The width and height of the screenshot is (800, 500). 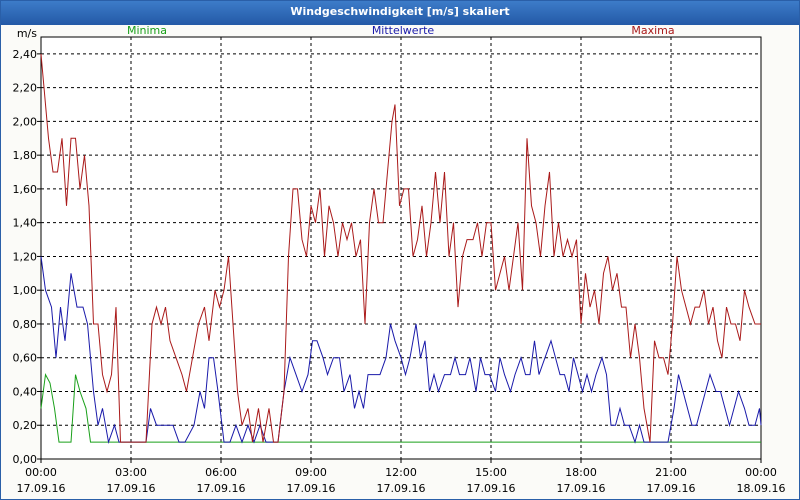 What do you see at coordinates (652, 31) in the screenshot?
I see `legend-item-maxima: Maxima` at bounding box center [652, 31].